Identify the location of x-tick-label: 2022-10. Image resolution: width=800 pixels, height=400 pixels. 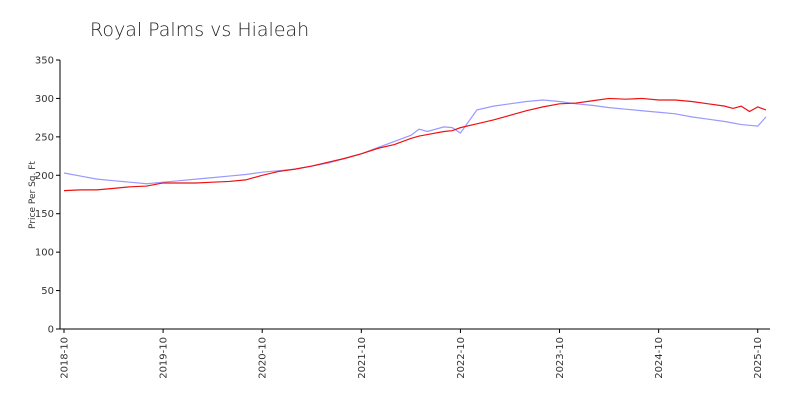
(461, 358).